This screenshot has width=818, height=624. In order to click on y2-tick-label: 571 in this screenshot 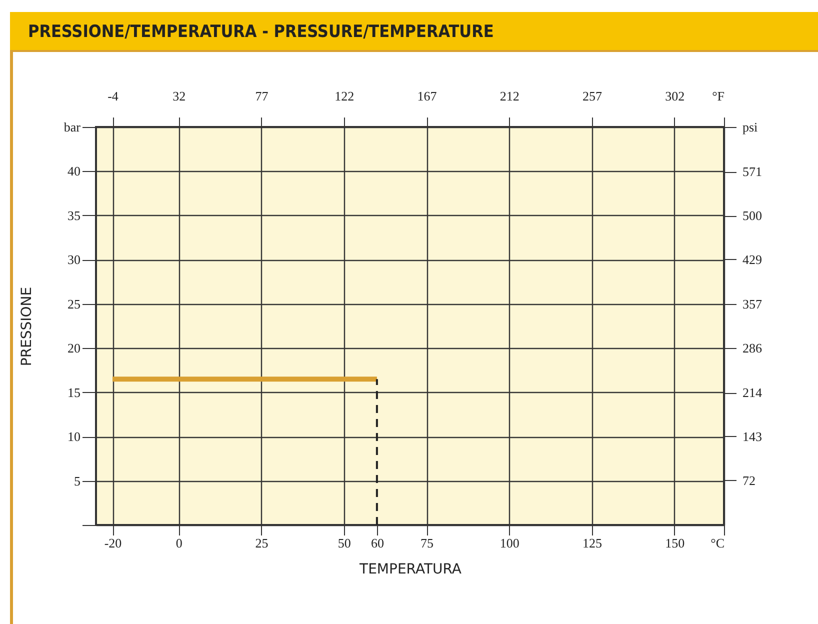, I will do `click(752, 172)`.